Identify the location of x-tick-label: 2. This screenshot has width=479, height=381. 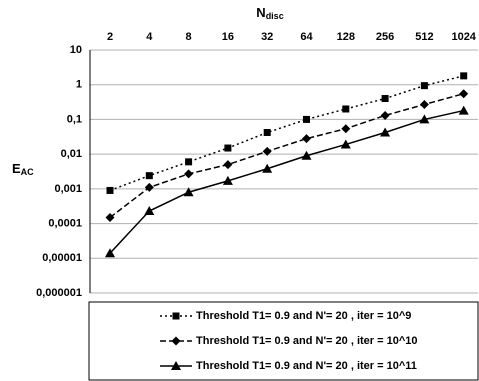
(110, 37).